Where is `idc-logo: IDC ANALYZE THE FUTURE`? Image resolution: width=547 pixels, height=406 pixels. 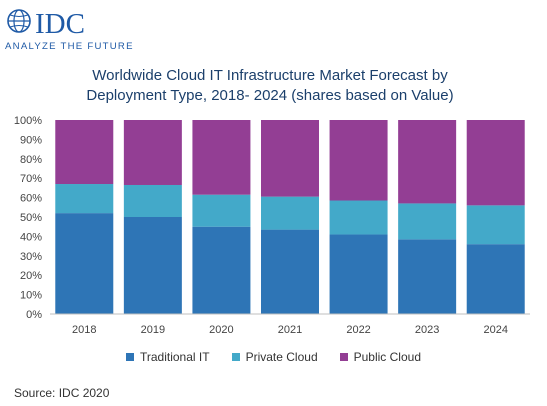
idc-logo: IDC ANALYZE THE FUTURE is located at coordinates (69, 30).